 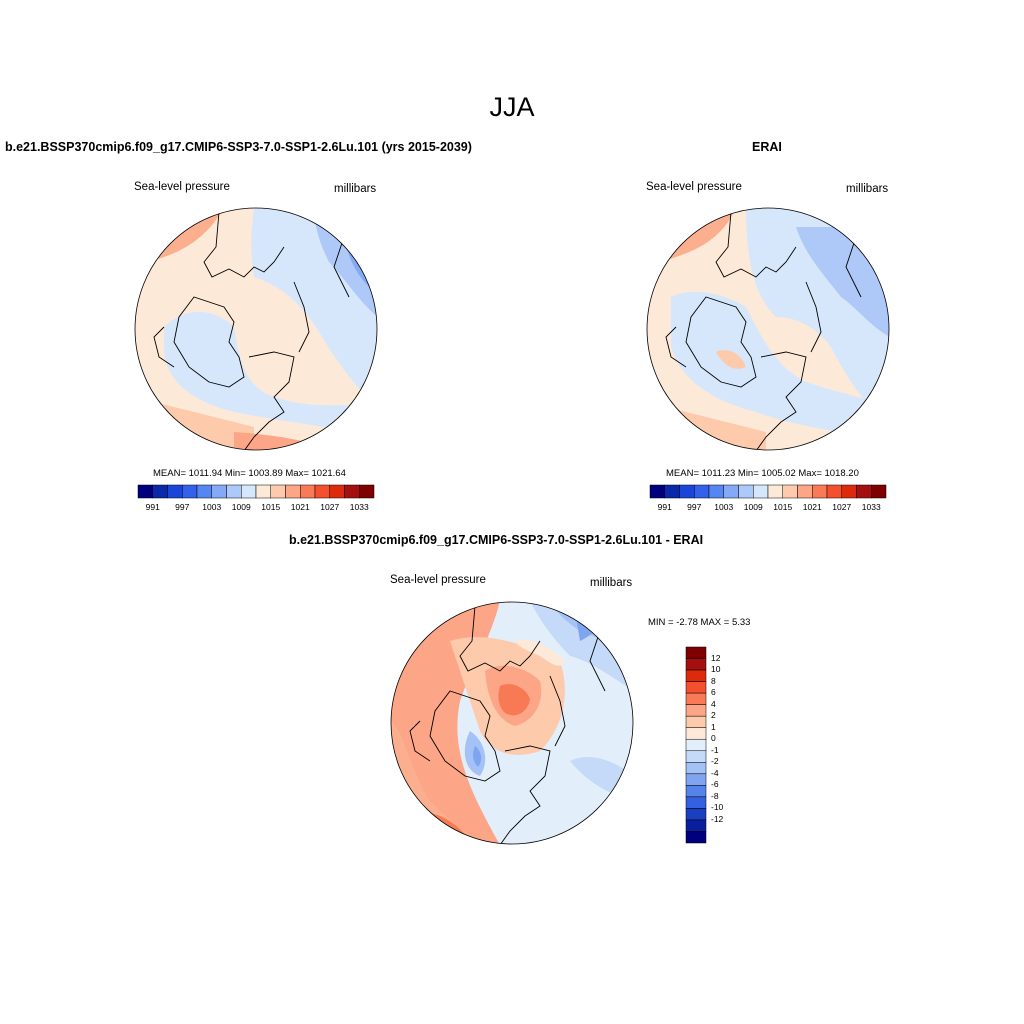 What do you see at coordinates (256, 329) in the screenshot?
I see `panel-1-polar-map` at bounding box center [256, 329].